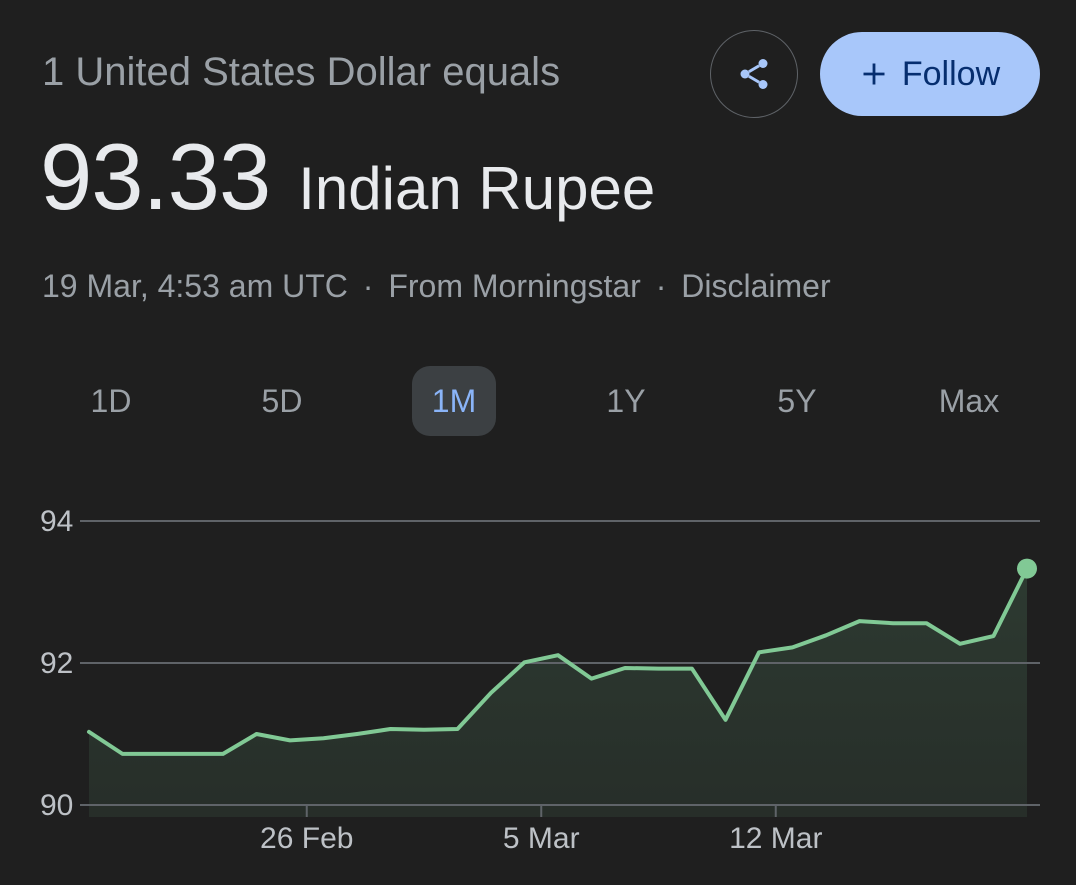 The height and width of the screenshot is (885, 1076). I want to click on follow-button: Follow, so click(930, 74).